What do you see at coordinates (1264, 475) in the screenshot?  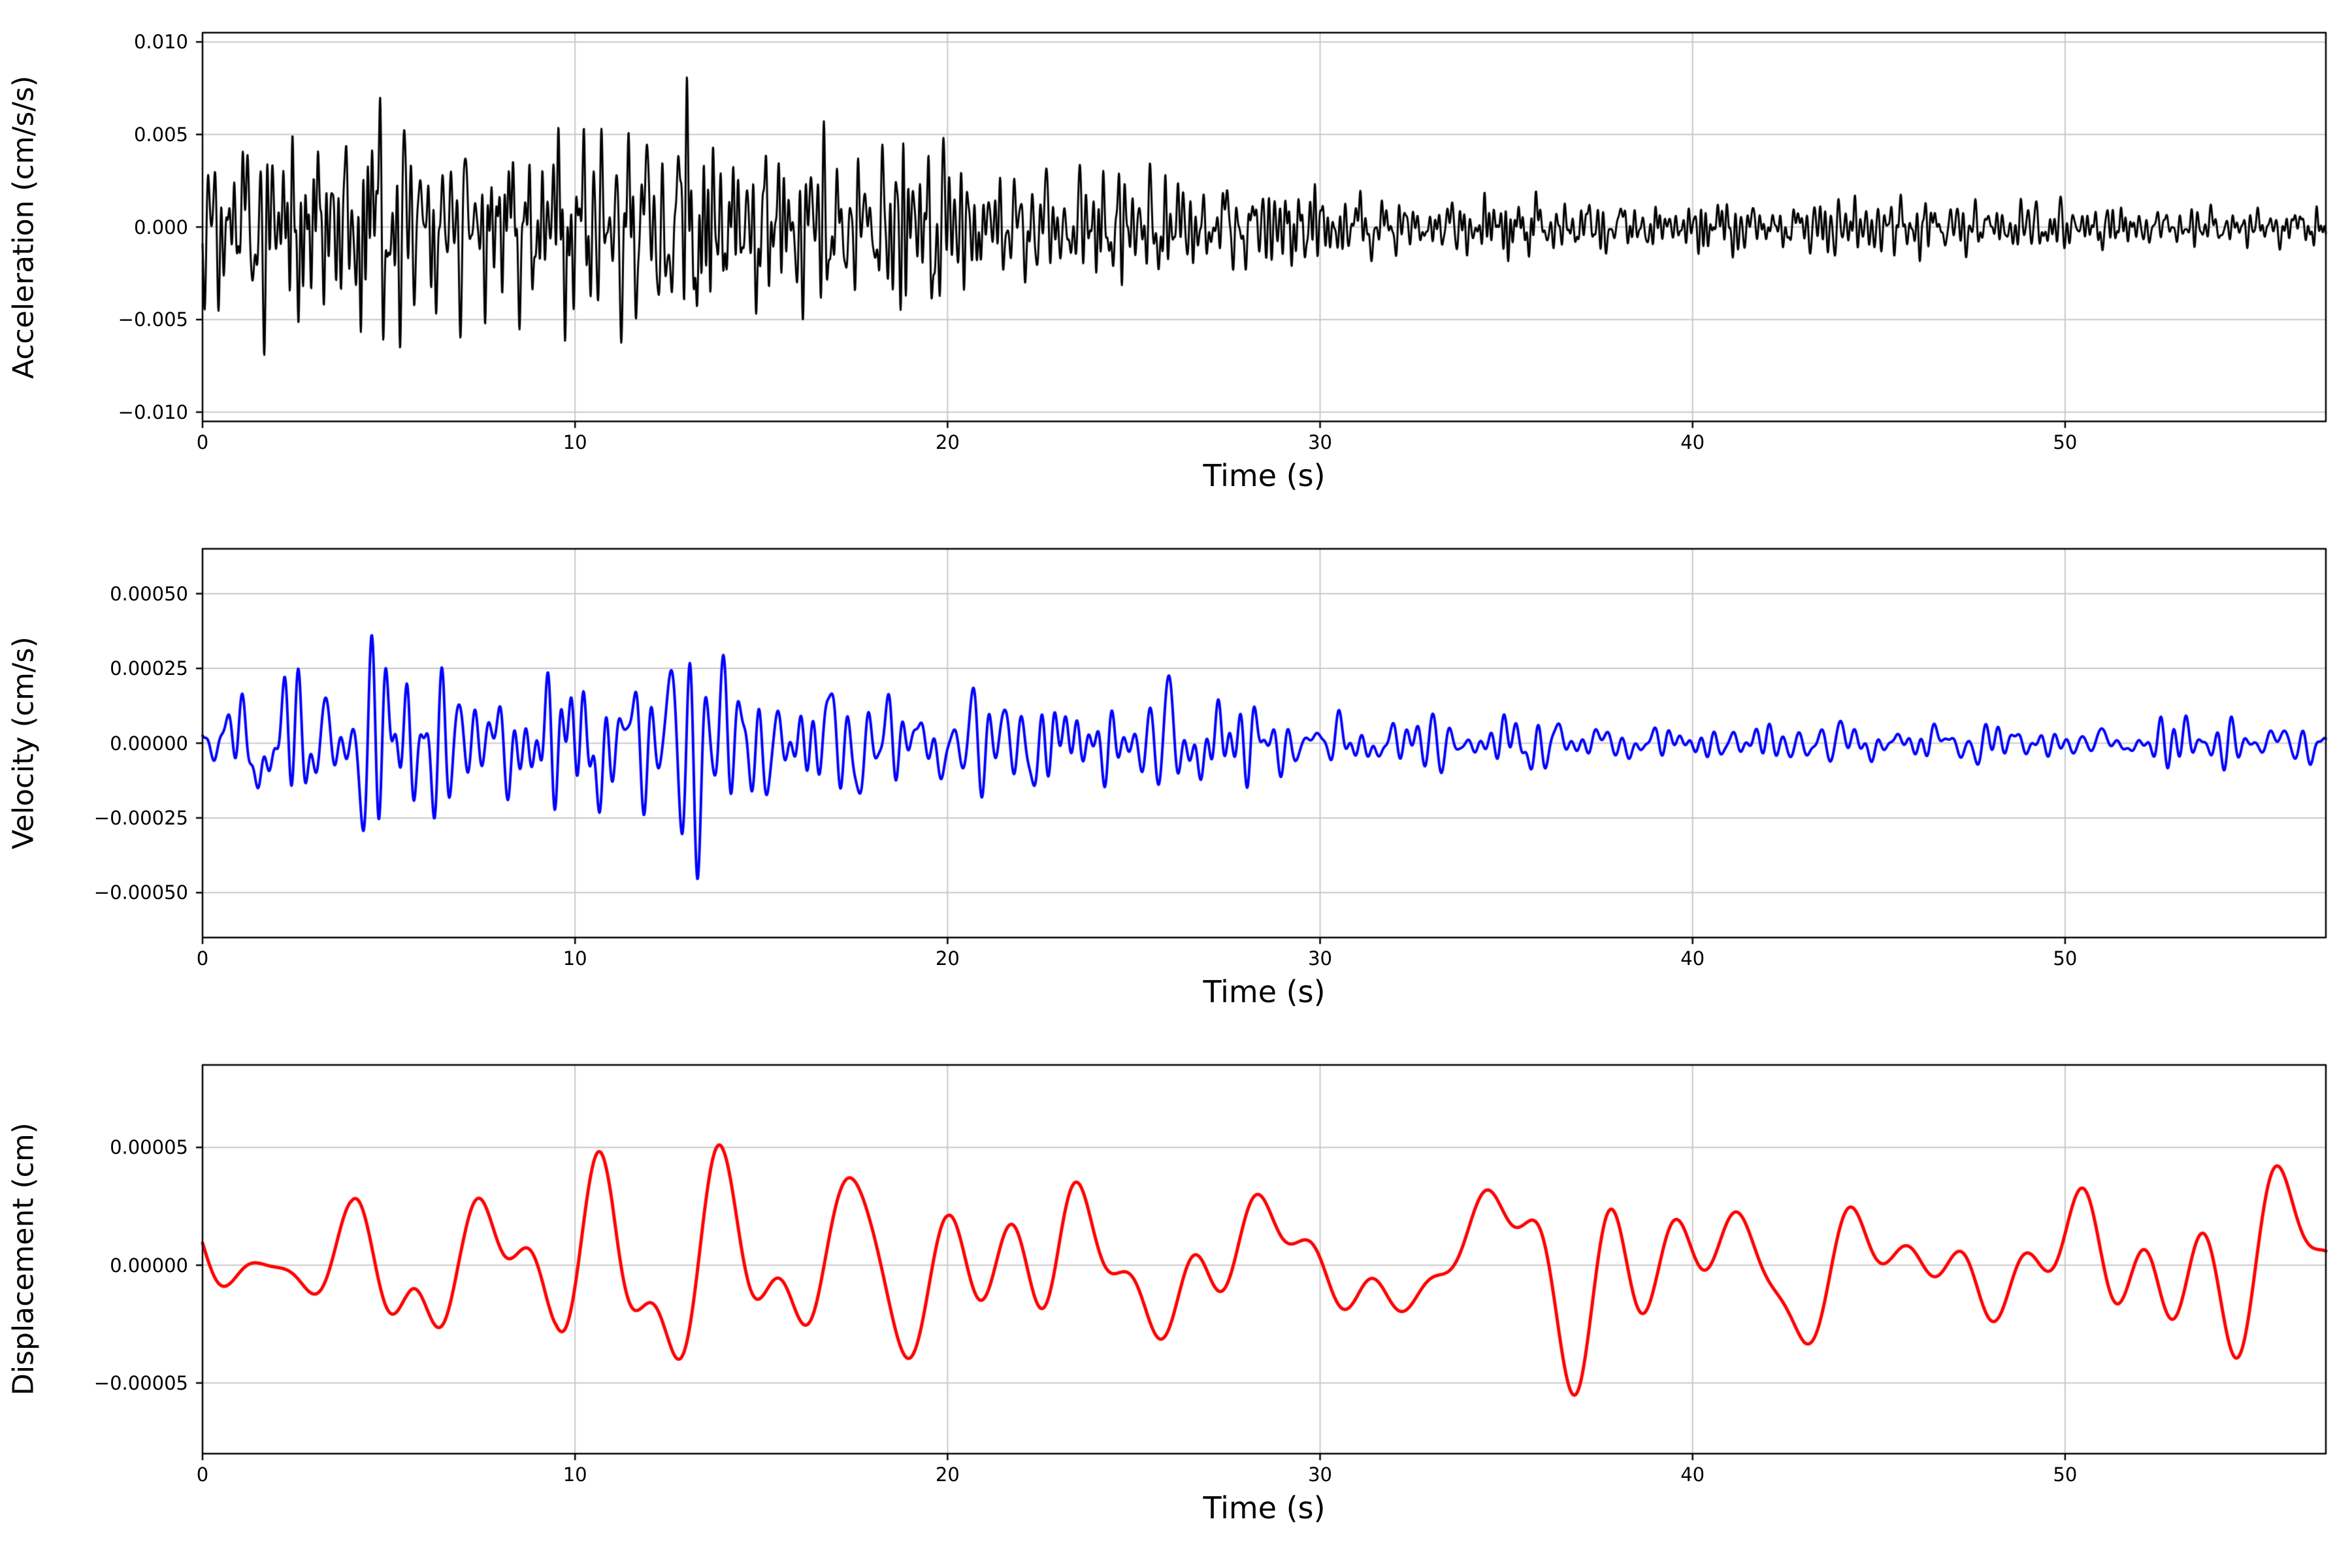 I see `acceleration-x-axis-label: Time (s)` at bounding box center [1264, 475].